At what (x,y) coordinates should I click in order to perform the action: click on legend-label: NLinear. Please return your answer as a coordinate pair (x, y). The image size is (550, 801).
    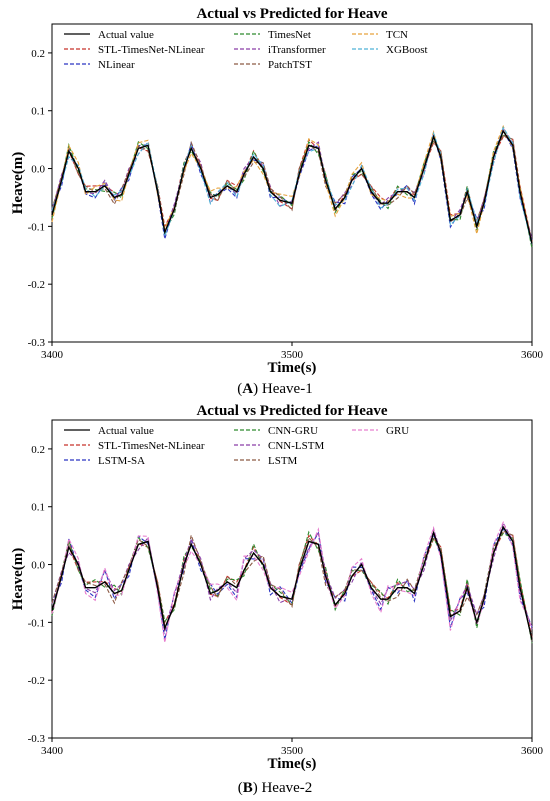
    Looking at the image, I should click on (116, 65).